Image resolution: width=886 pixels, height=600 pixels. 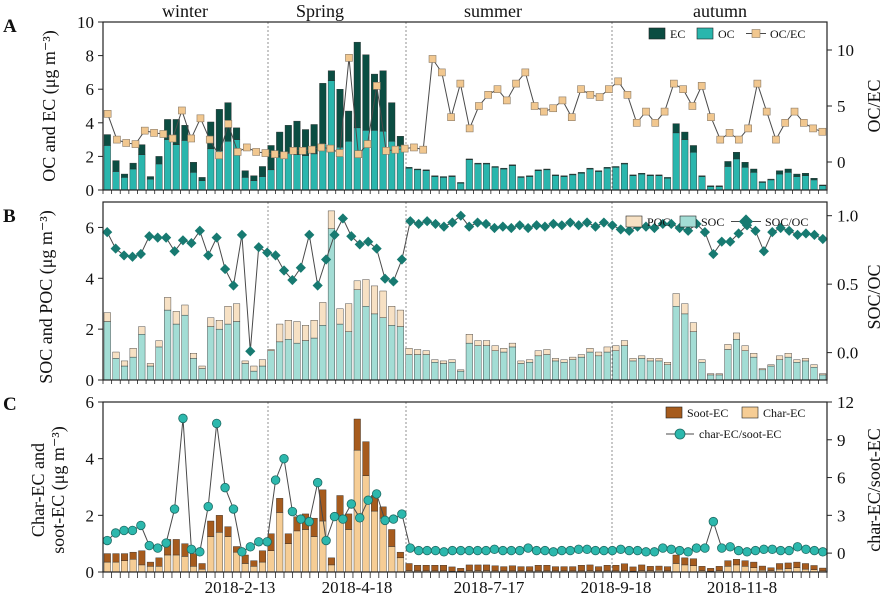 I want to click on y2-tick-label: 6, so click(x=841, y=478).